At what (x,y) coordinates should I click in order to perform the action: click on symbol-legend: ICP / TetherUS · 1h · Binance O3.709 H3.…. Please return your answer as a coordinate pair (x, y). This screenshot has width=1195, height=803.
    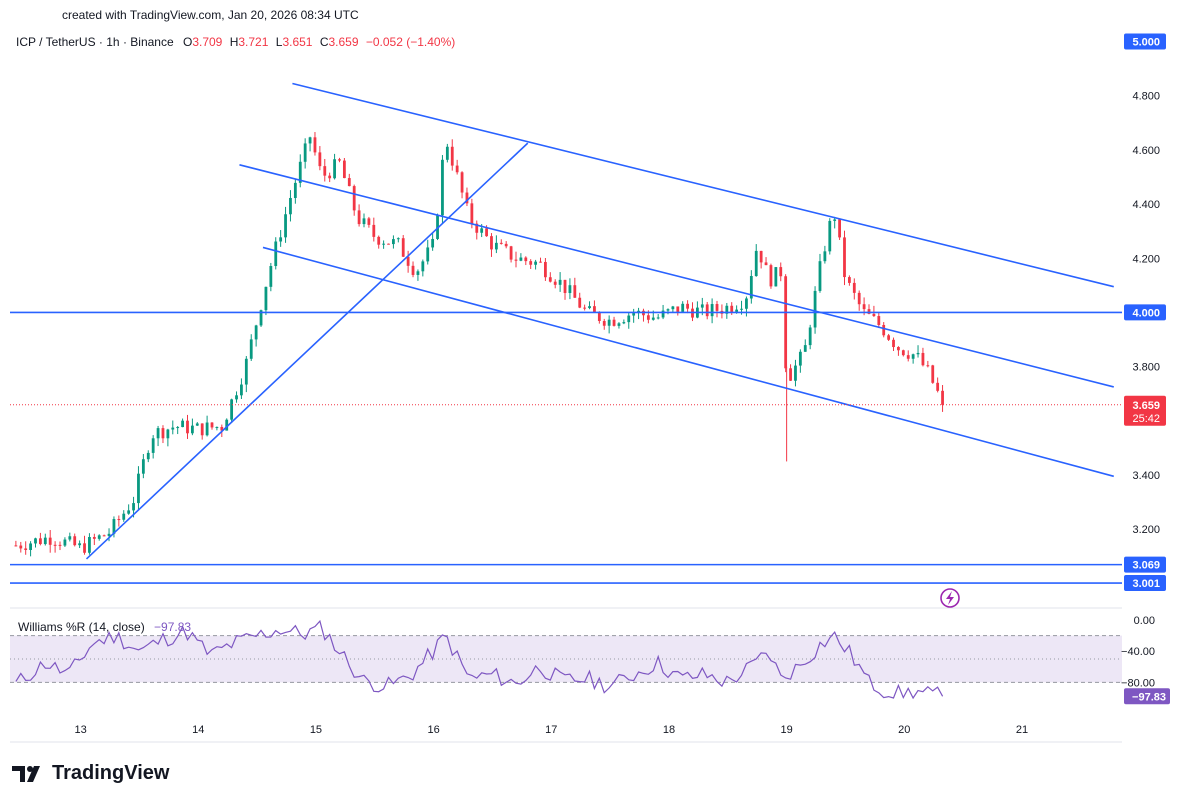
    Looking at the image, I should click on (235, 42).